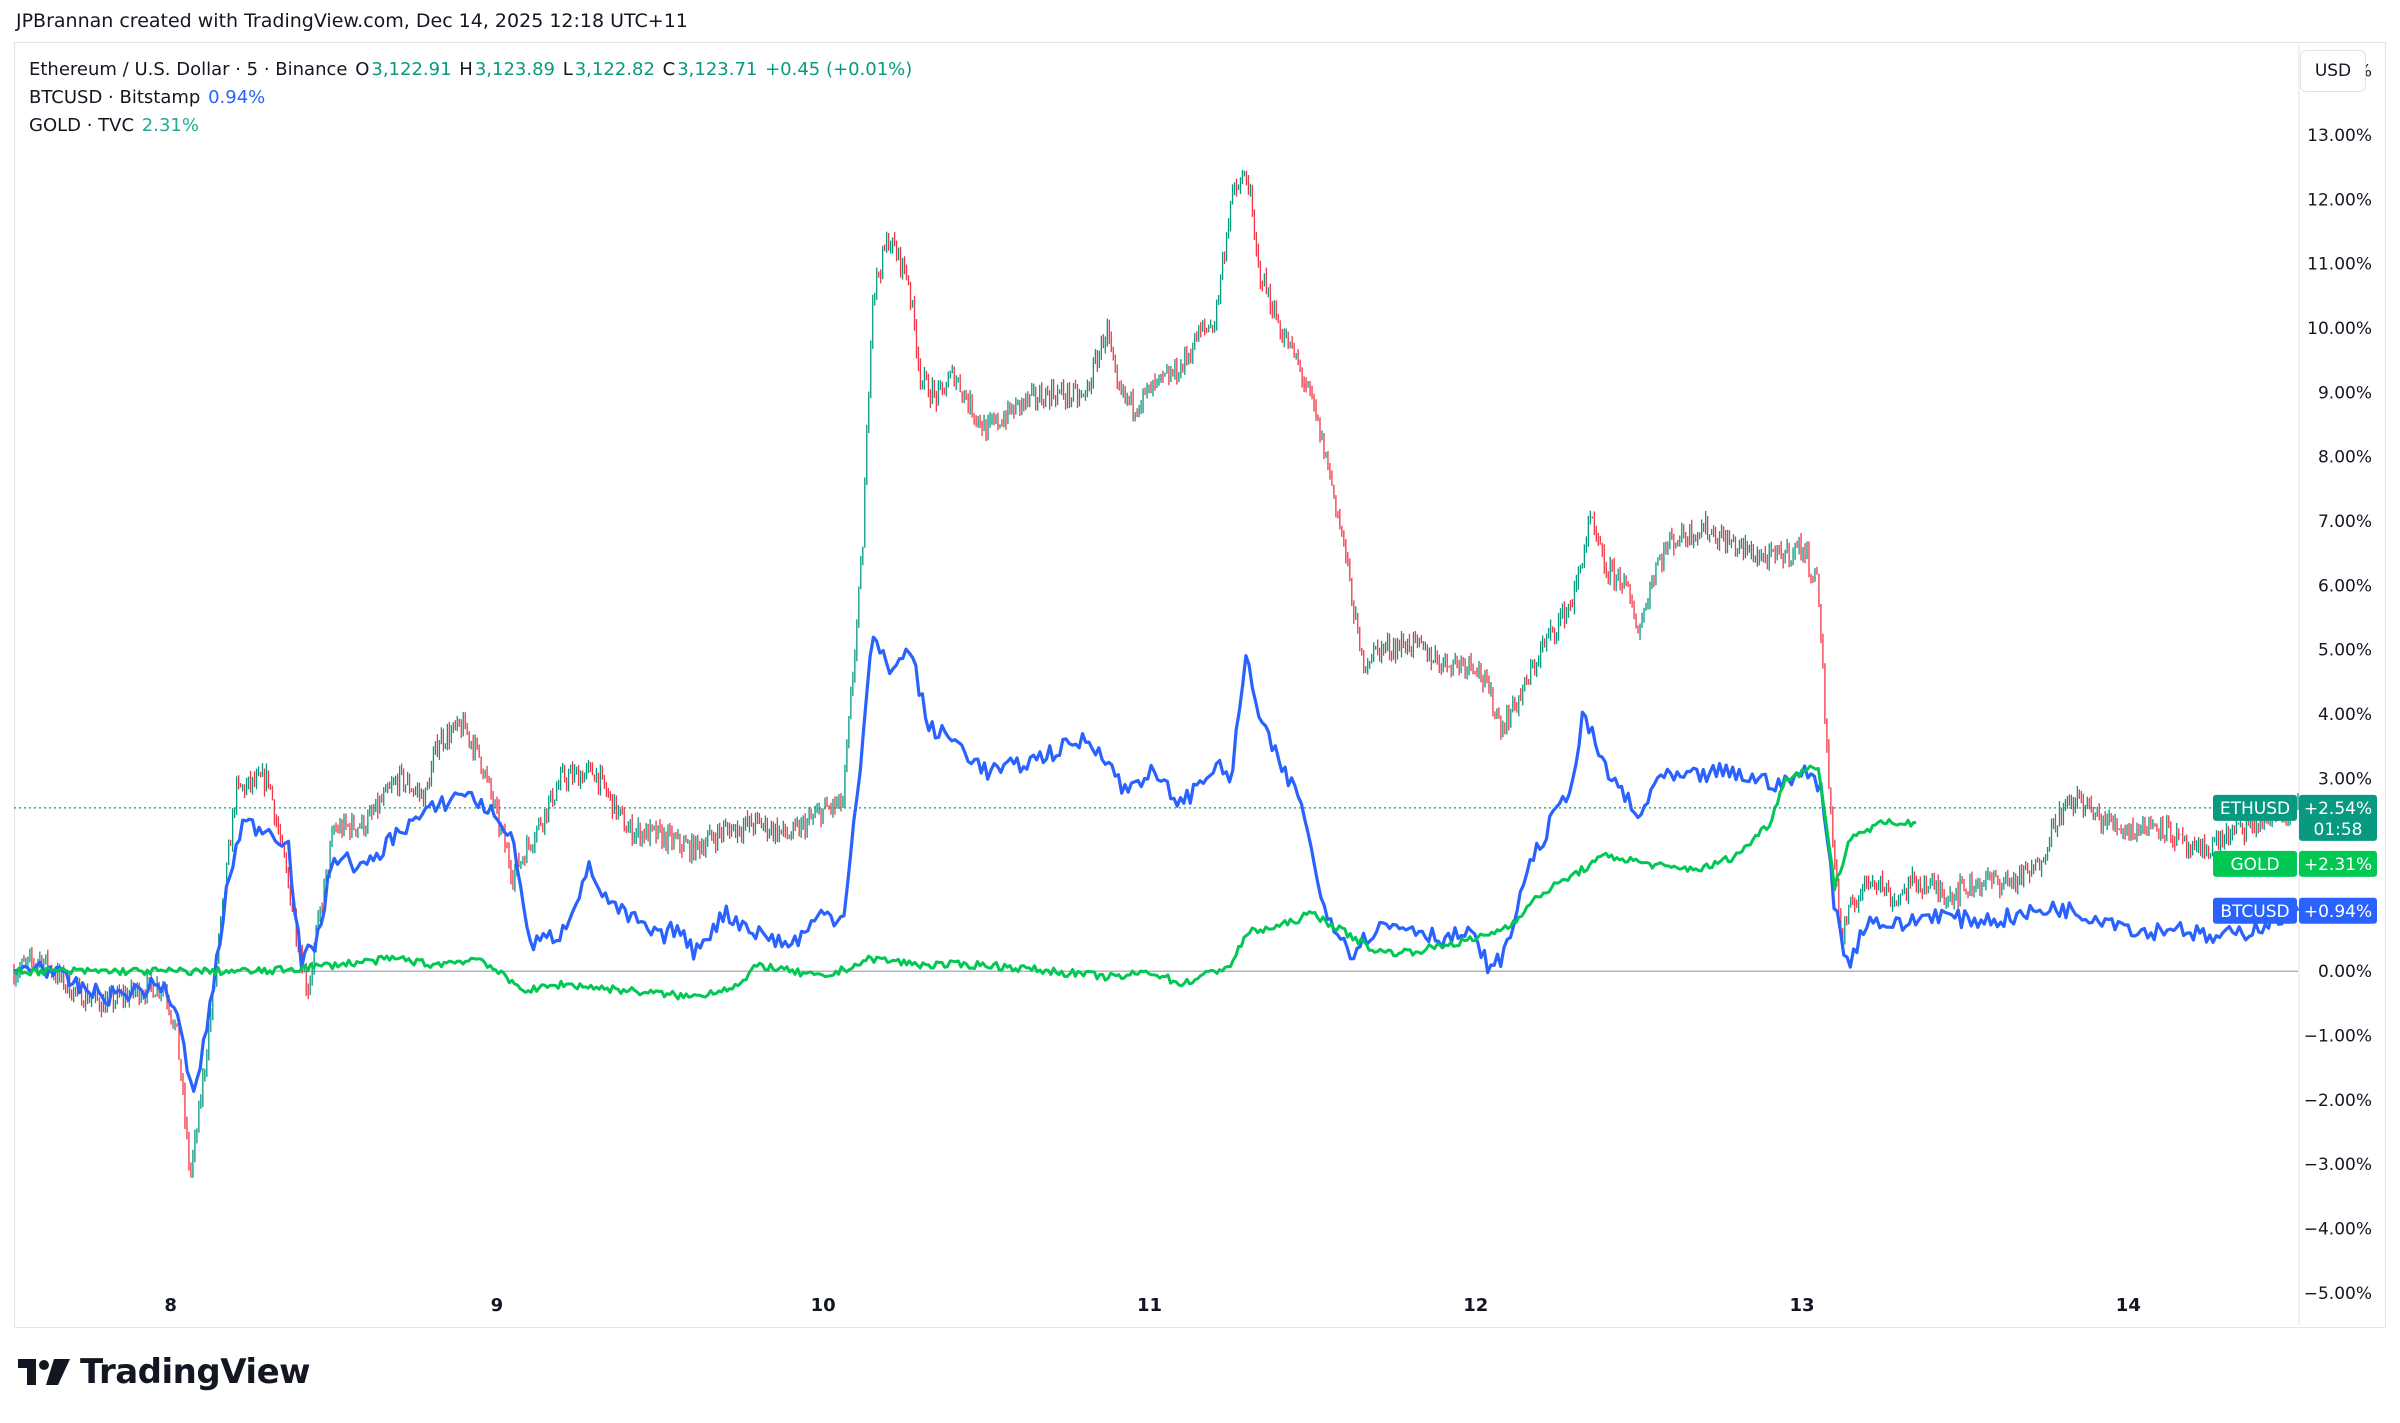 This screenshot has width=2400, height=1423. I want to click on eth-tag-value-box, so click(2338, 817).